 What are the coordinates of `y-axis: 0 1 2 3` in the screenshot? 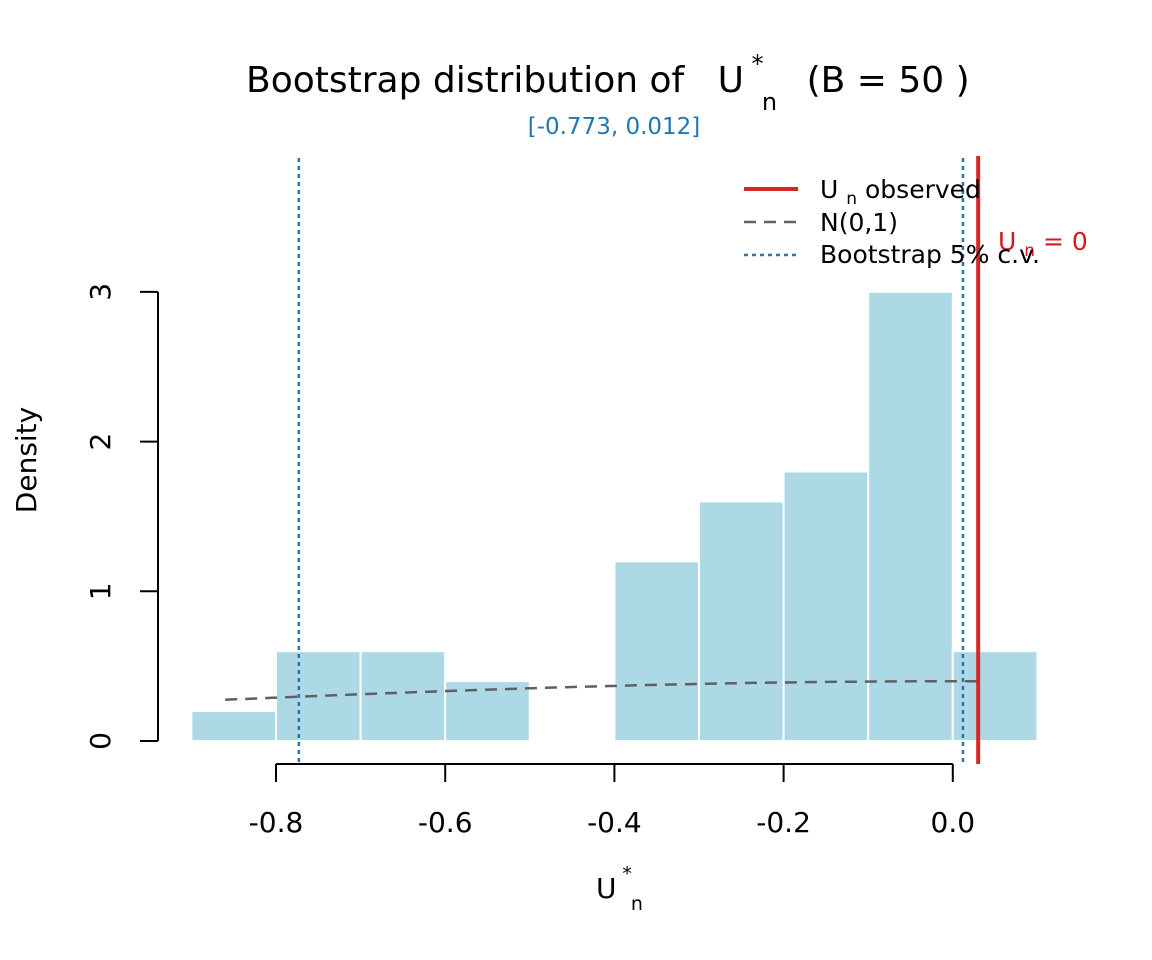 It's located at (121, 516).